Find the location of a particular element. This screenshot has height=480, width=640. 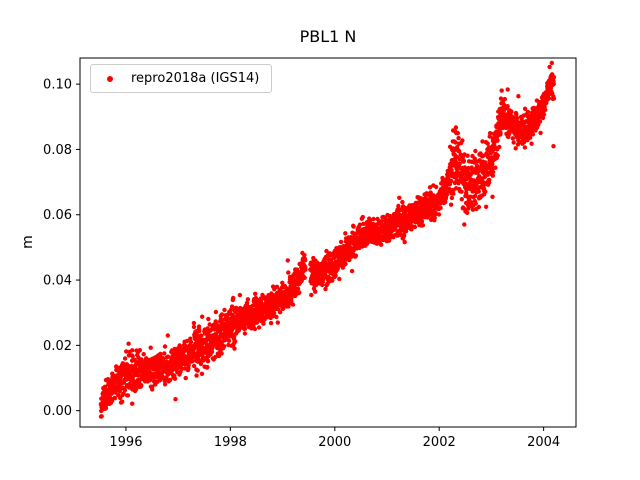

svg-text: 1996 is located at coordinates (125, 442).